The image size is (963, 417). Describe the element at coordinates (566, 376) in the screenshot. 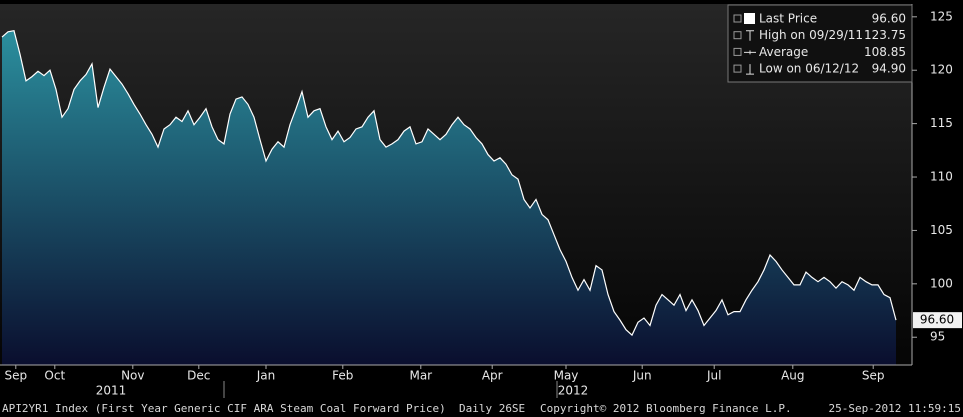

I see `x-tick-label: May` at that location.